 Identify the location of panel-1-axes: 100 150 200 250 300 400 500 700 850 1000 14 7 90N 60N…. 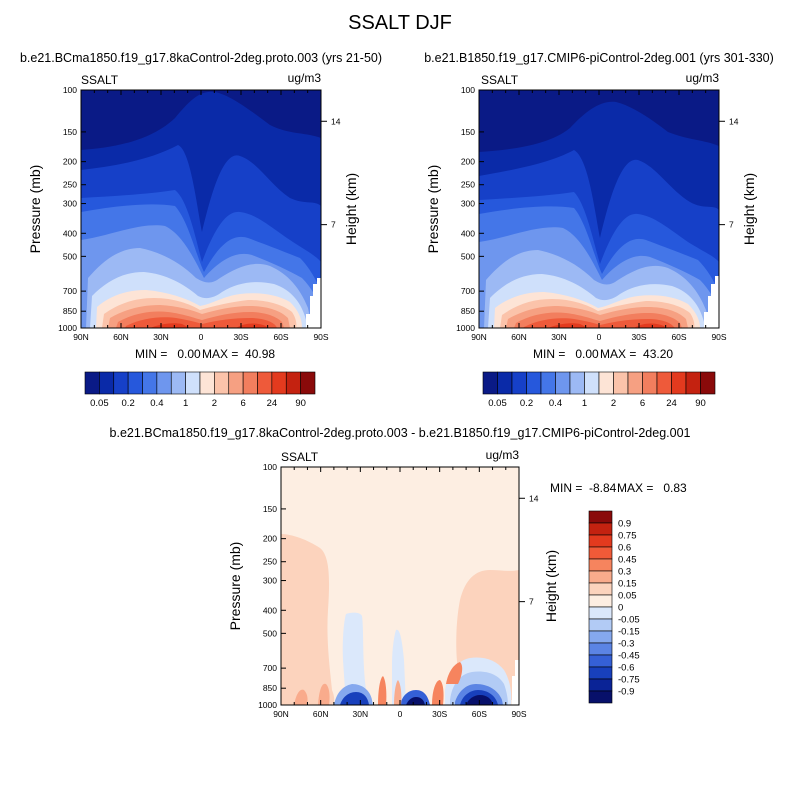
(199, 213).